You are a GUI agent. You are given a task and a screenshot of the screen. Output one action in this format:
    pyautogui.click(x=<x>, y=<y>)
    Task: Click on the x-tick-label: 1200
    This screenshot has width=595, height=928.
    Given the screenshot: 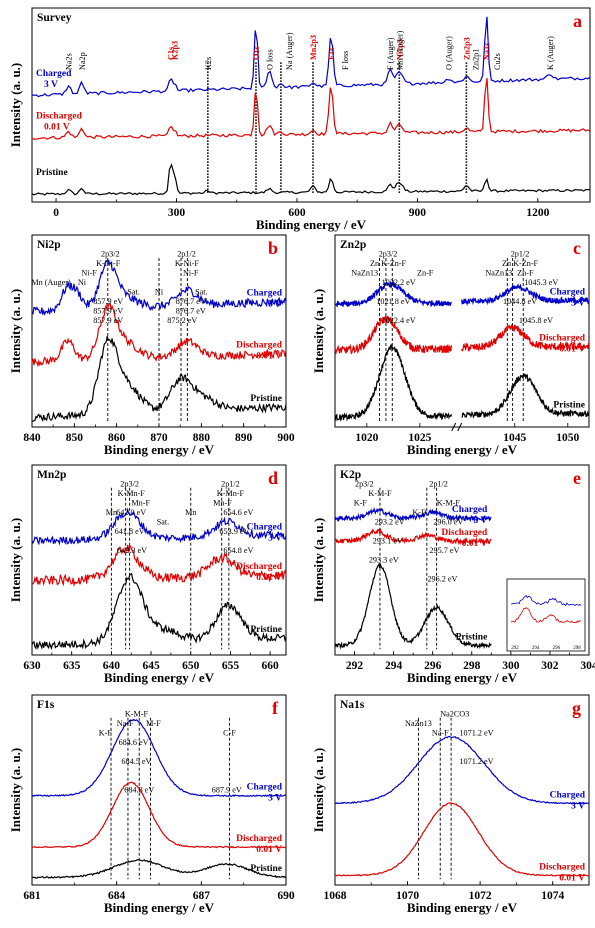 What is the action you would take?
    pyautogui.click(x=537, y=213)
    